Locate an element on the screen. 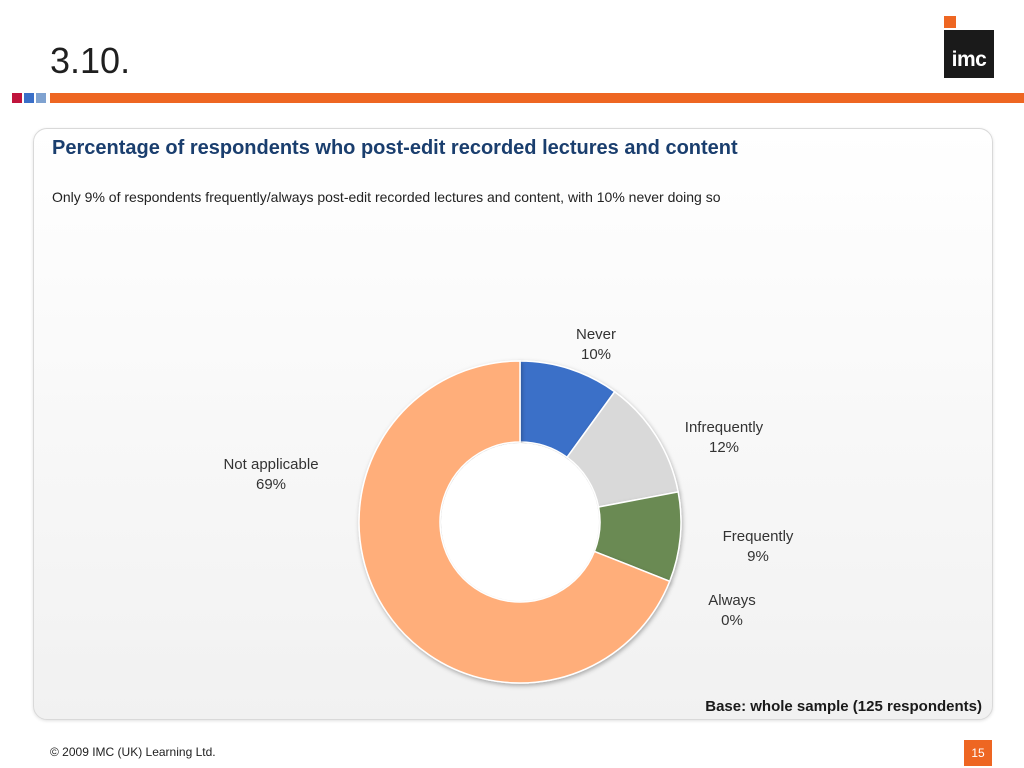 The image size is (1024, 768). value-always: 0% is located at coordinates (732, 620).